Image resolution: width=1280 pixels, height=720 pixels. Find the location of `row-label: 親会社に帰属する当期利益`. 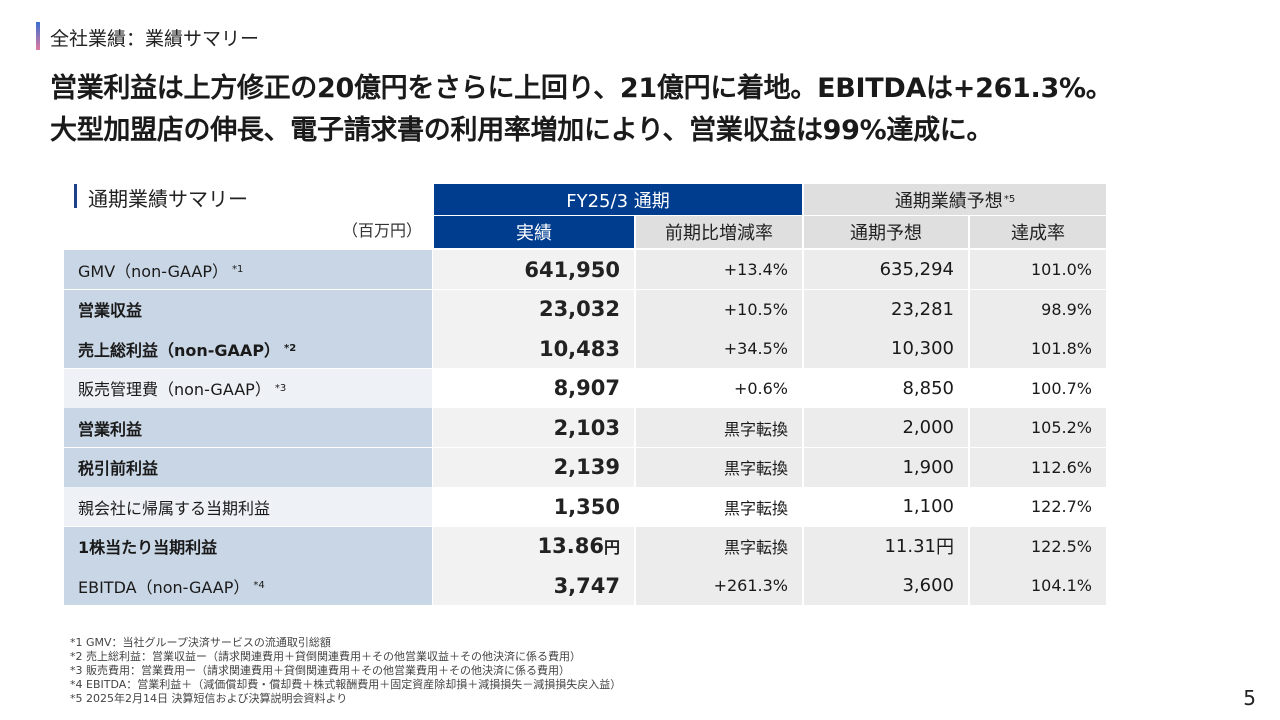

row-label: 親会社に帰属する当期利益 is located at coordinates (174, 508).